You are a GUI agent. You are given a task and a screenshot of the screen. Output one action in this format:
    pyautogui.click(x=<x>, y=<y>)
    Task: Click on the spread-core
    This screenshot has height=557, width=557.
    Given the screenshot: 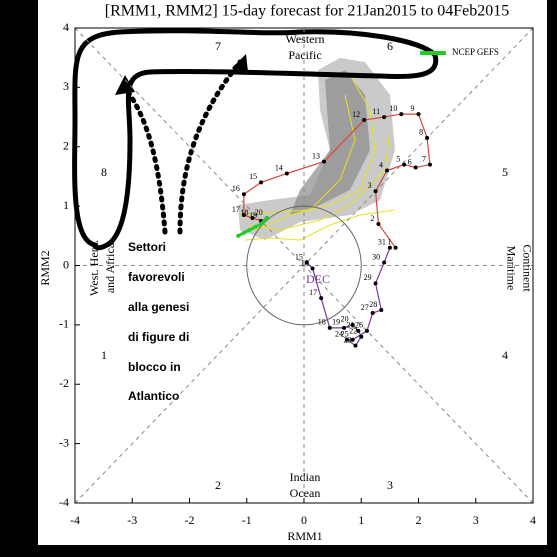 What is the action you would take?
    pyautogui.click(x=330, y=142)
    